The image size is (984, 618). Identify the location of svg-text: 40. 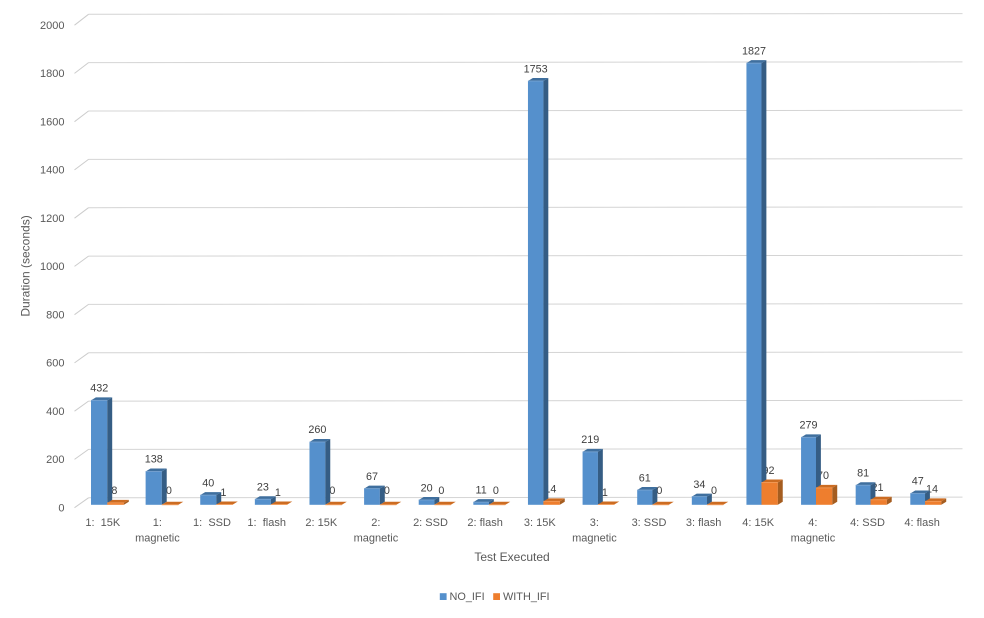
(208, 483).